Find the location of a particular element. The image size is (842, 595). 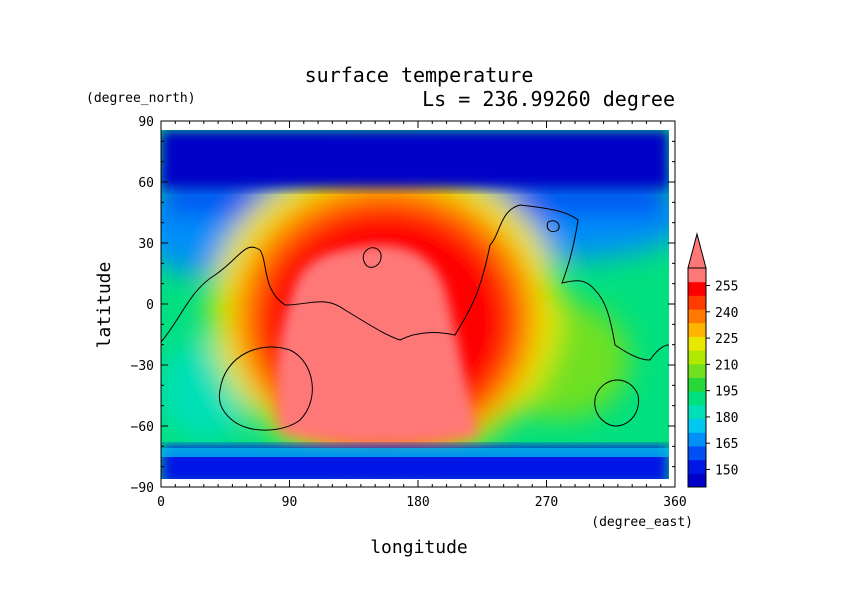

y-units-label: (degree_north) is located at coordinates (141, 98).